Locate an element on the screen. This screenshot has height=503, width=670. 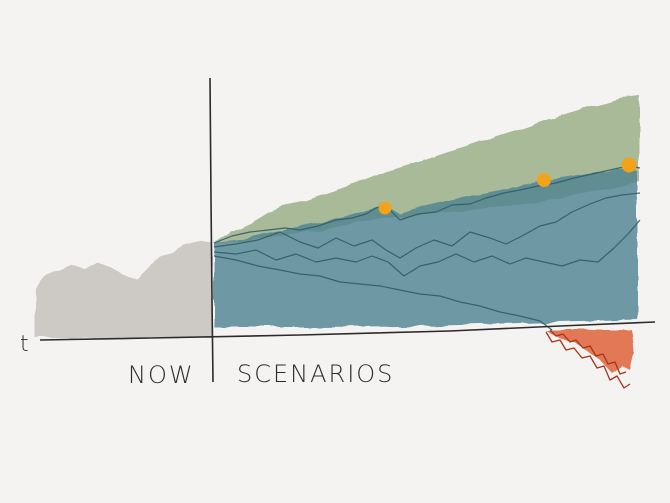
axis-label-t: t is located at coordinates (24, 344).